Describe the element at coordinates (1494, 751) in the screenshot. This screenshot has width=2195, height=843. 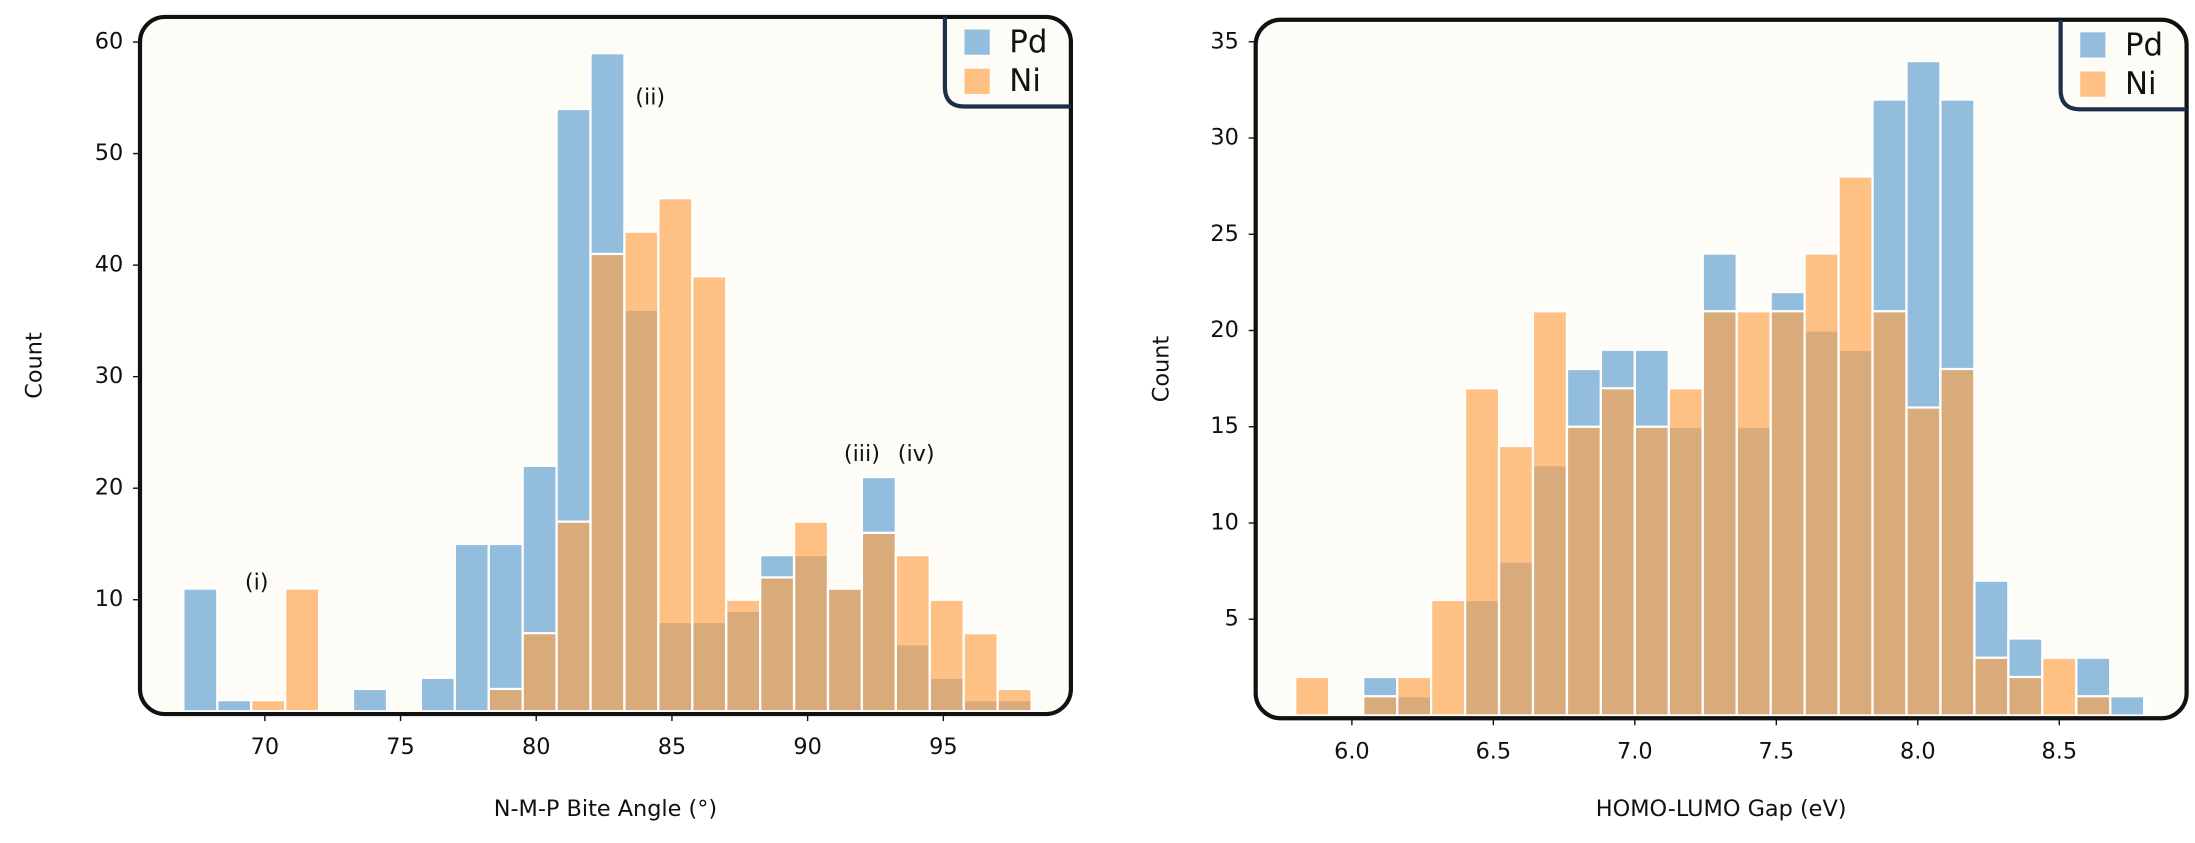
I see `x-tick-label: 6.5` at that location.